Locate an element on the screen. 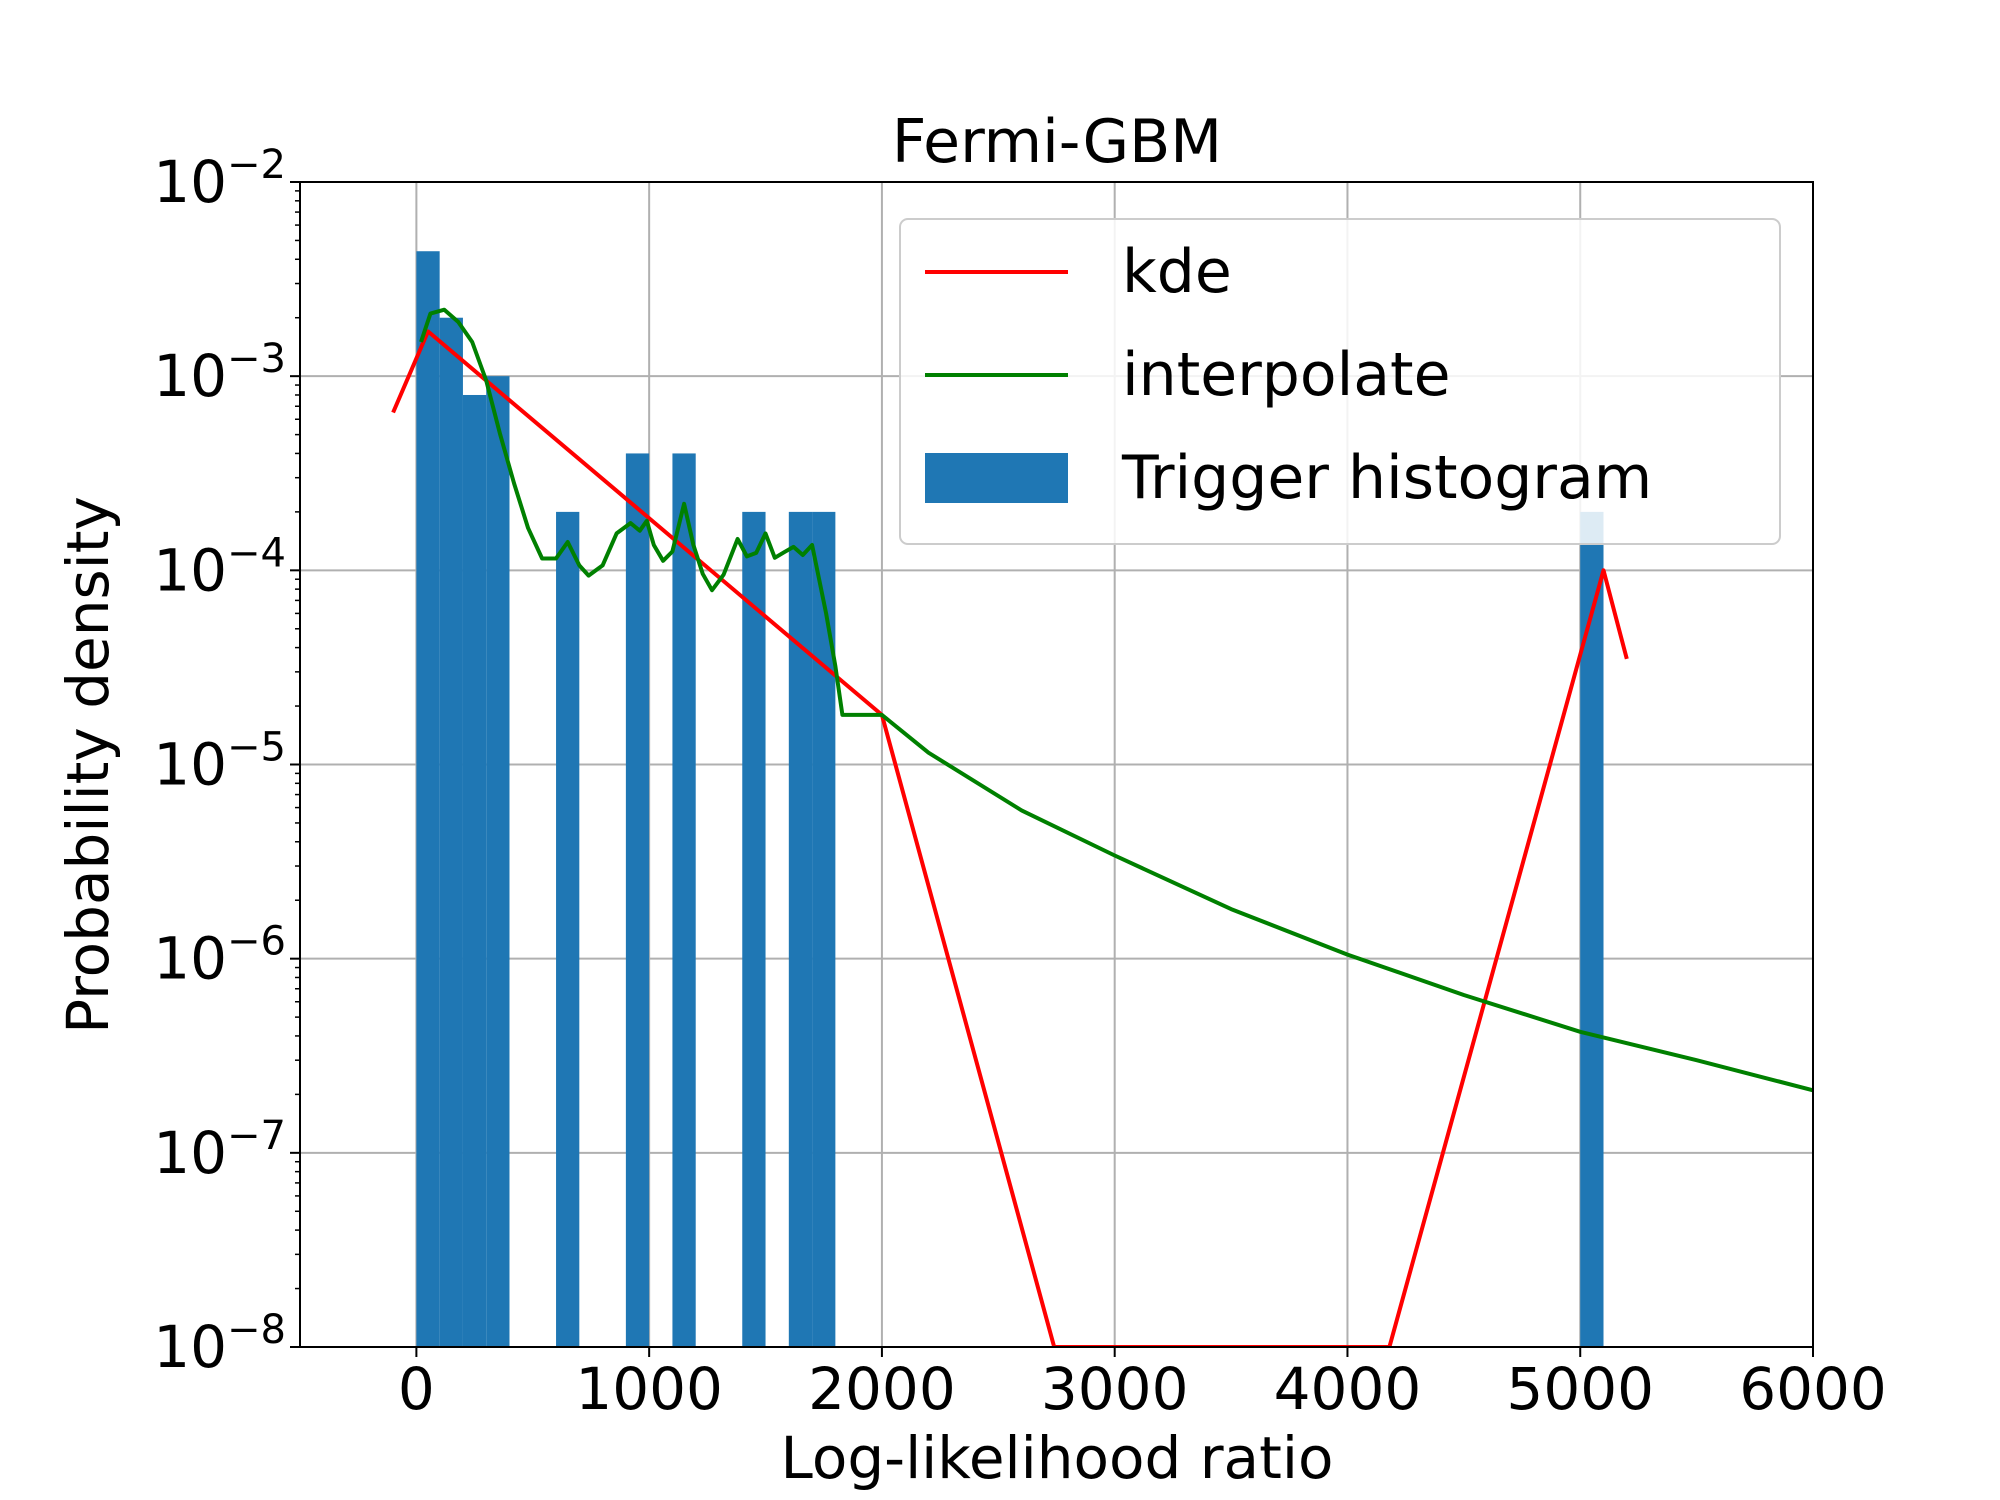 The width and height of the screenshot is (2000, 1500). legend-swatch is located at coordinates (996, 478).